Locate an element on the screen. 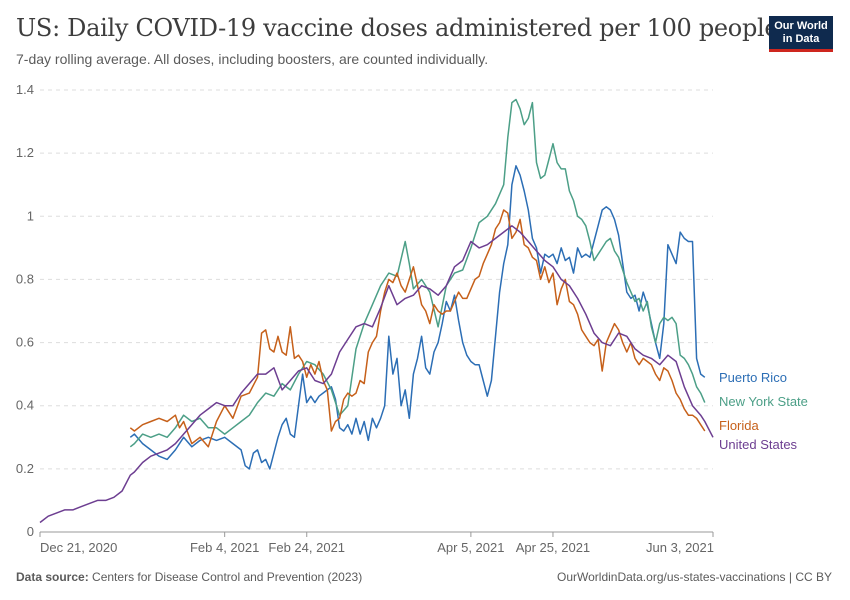 Image resolution: width=850 pixels, height=600 pixels. x-tick-label: Apr 25, 2021 is located at coordinates (553, 547).